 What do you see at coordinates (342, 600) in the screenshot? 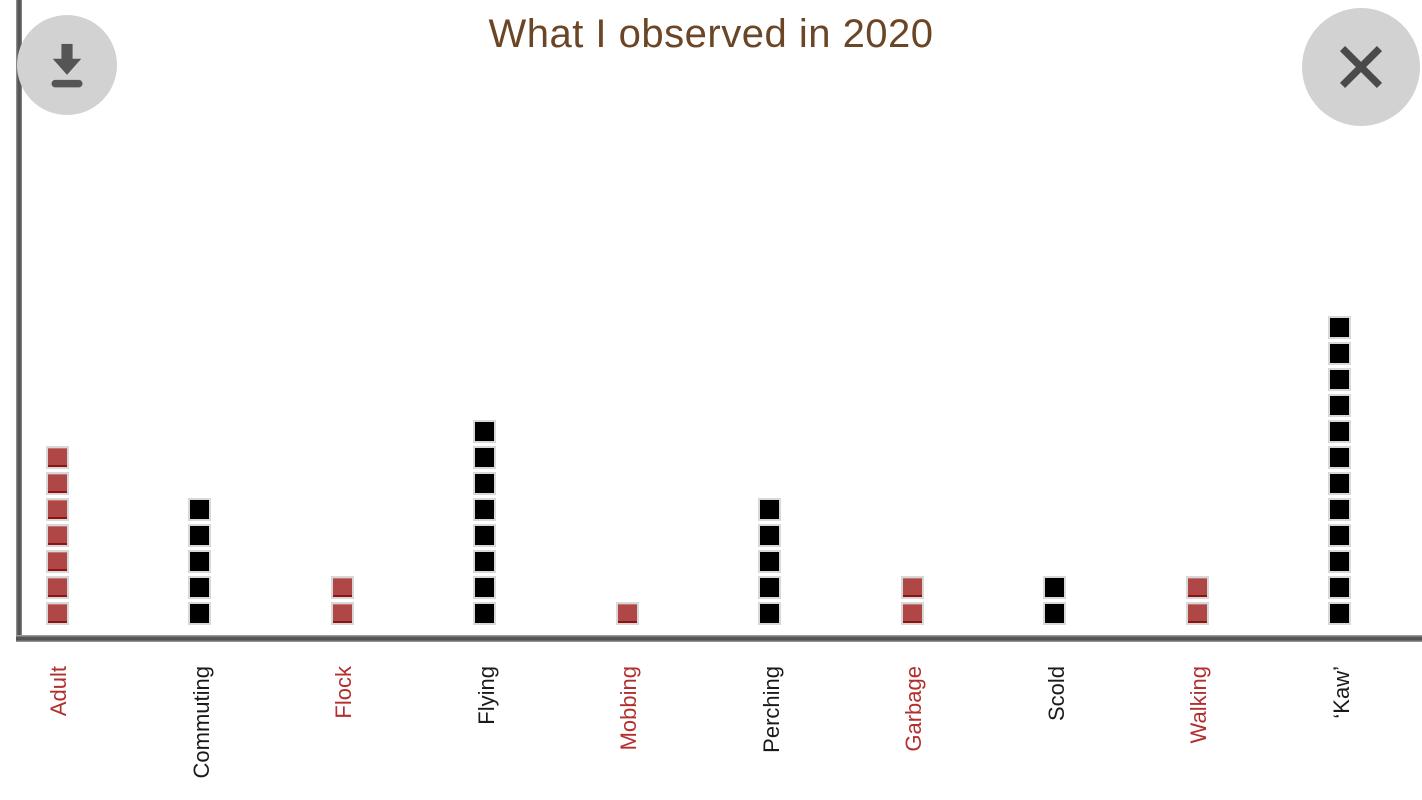
I see `bar-flock` at bounding box center [342, 600].